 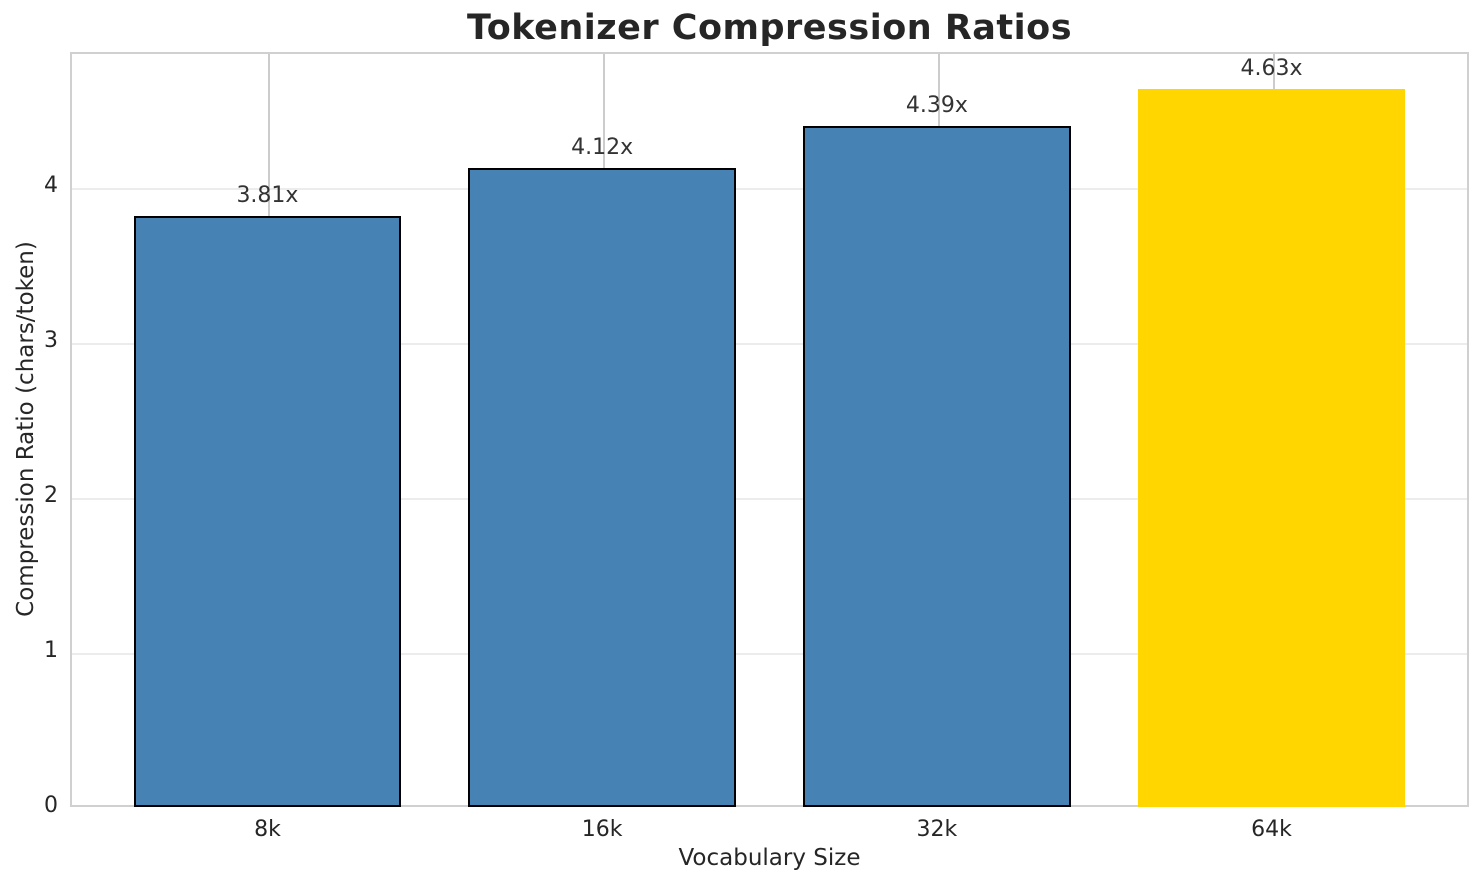 What do you see at coordinates (51, 340) in the screenshot?
I see `y-tick-label: 3` at bounding box center [51, 340].